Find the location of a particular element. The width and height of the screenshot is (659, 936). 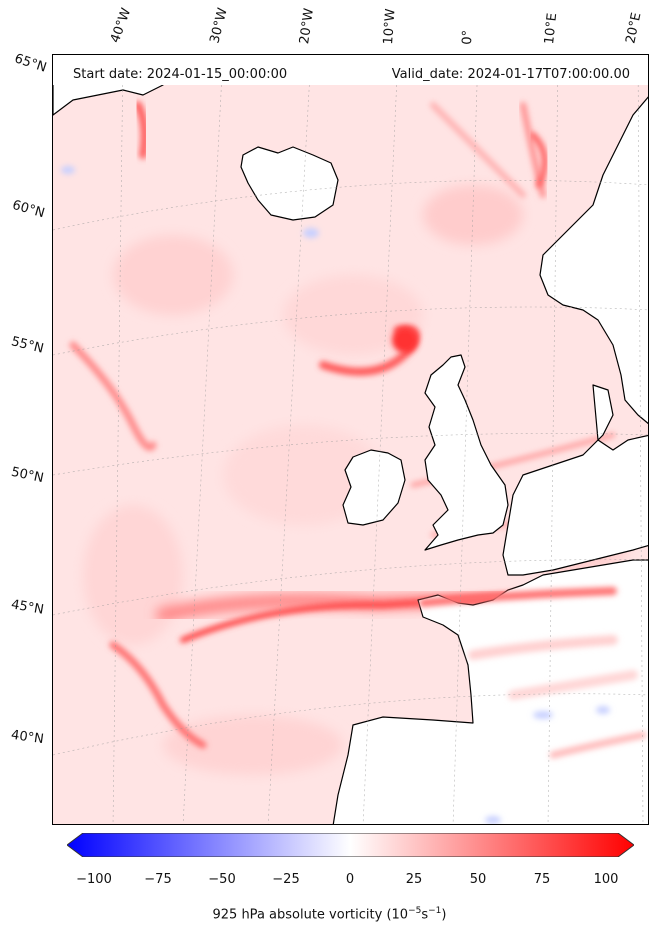

lon-label-20e: 20°E is located at coordinates (634, 28).